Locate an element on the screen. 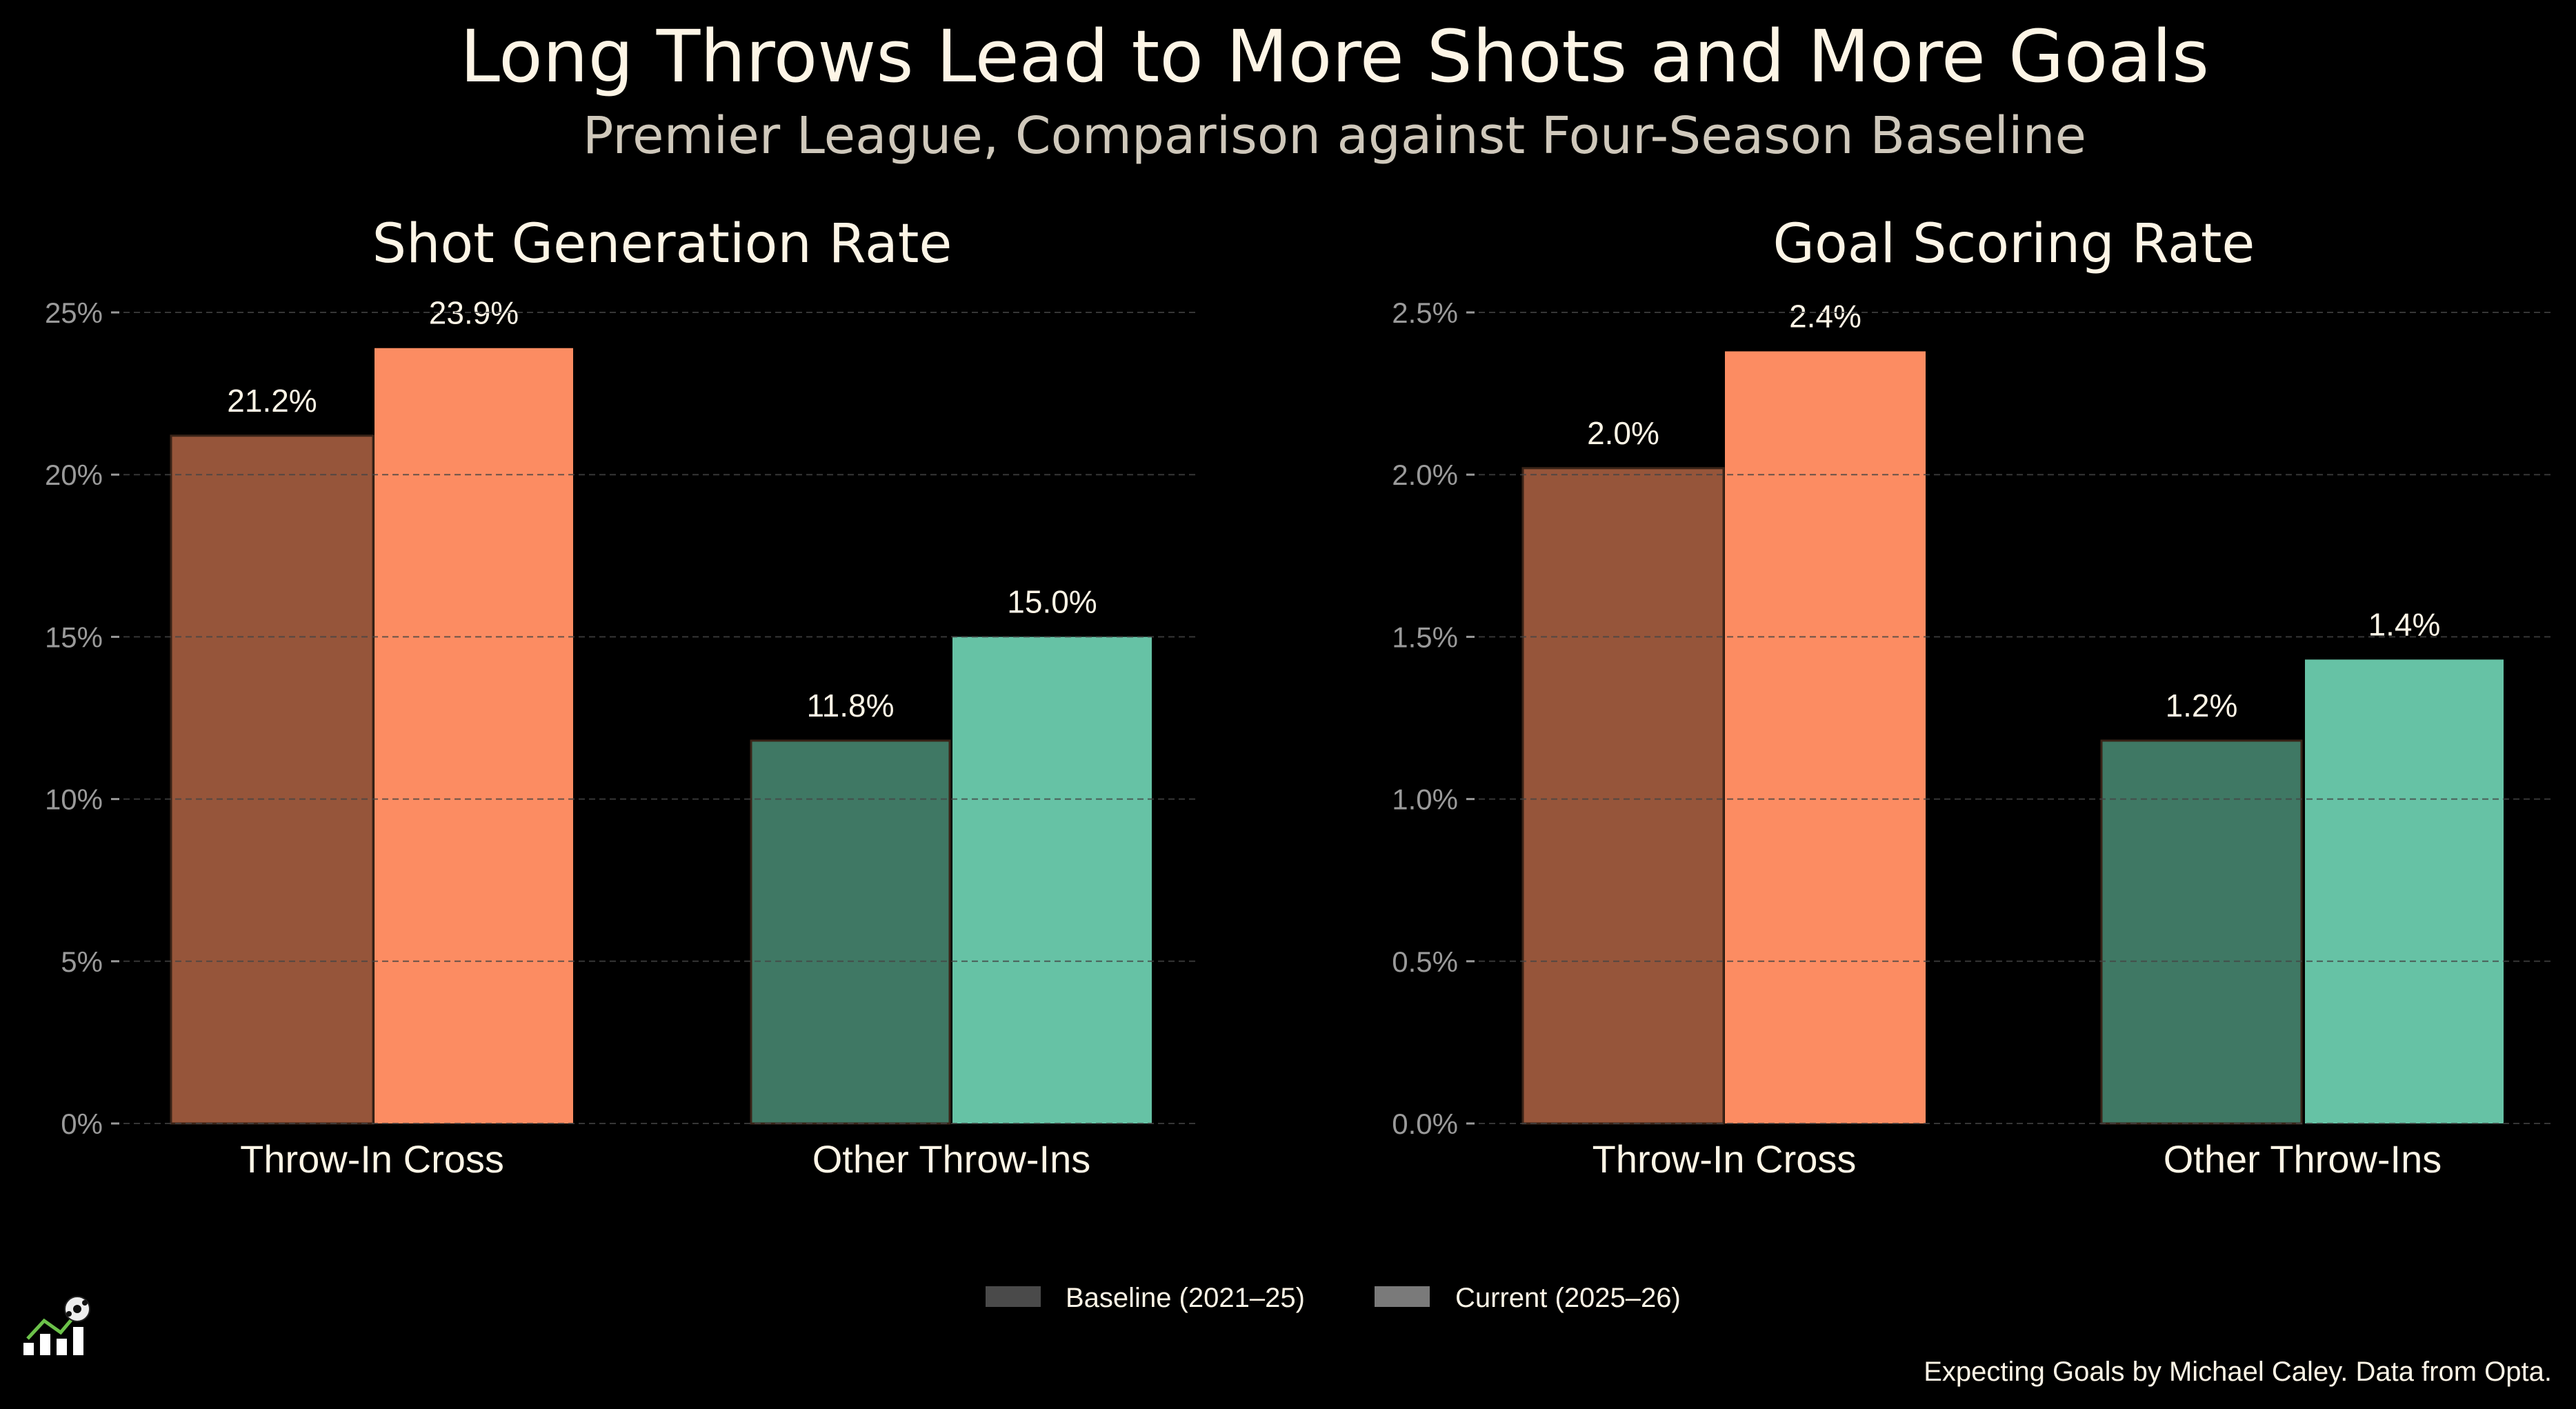 The height and width of the screenshot is (1409, 2576). legend-label-baseline: Baseline (2021–25) is located at coordinates (1185, 1298).